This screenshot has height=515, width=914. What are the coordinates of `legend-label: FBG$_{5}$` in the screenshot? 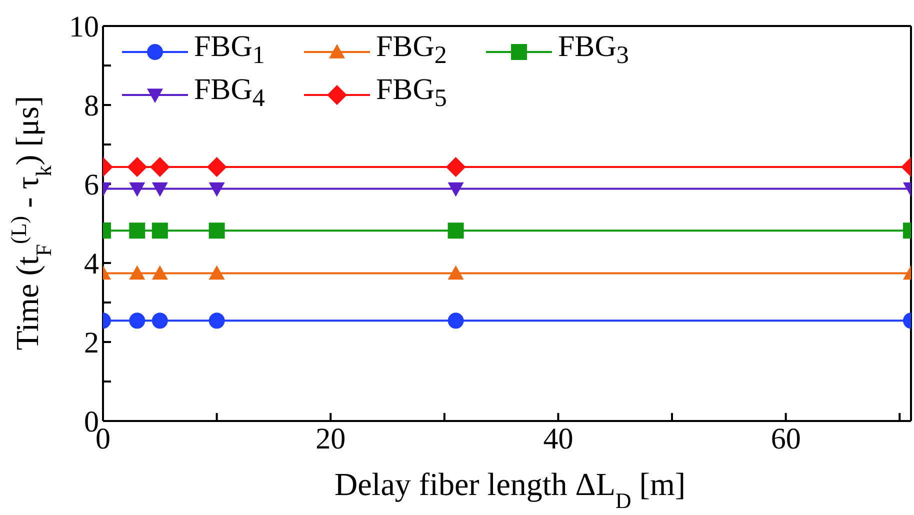 It's located at (411, 92).